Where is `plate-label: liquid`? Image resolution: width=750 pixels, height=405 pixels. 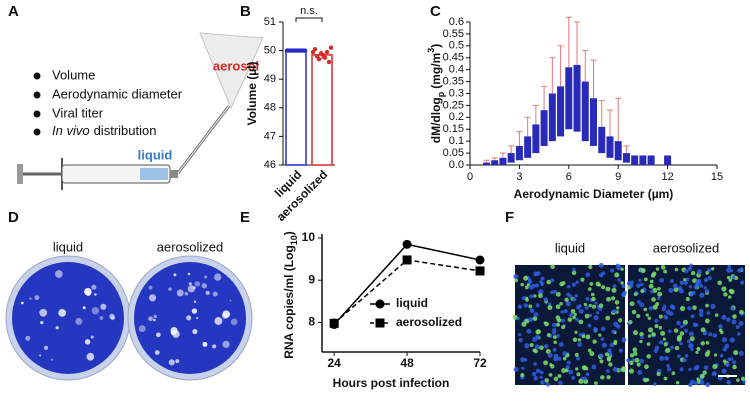 plate-label: liquid is located at coordinates (68, 246).